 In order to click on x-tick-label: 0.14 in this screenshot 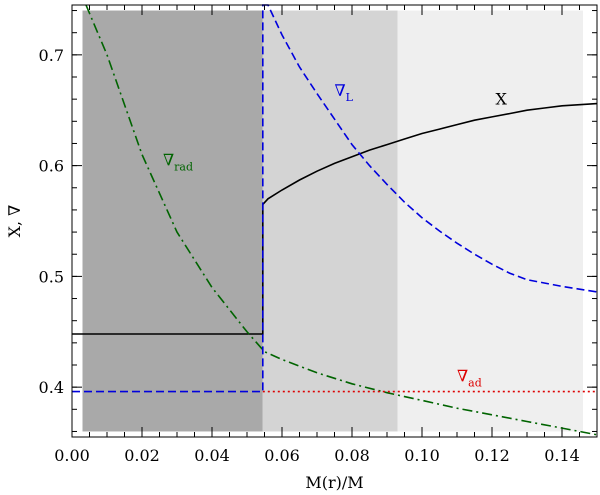, I will do `click(562, 455)`.